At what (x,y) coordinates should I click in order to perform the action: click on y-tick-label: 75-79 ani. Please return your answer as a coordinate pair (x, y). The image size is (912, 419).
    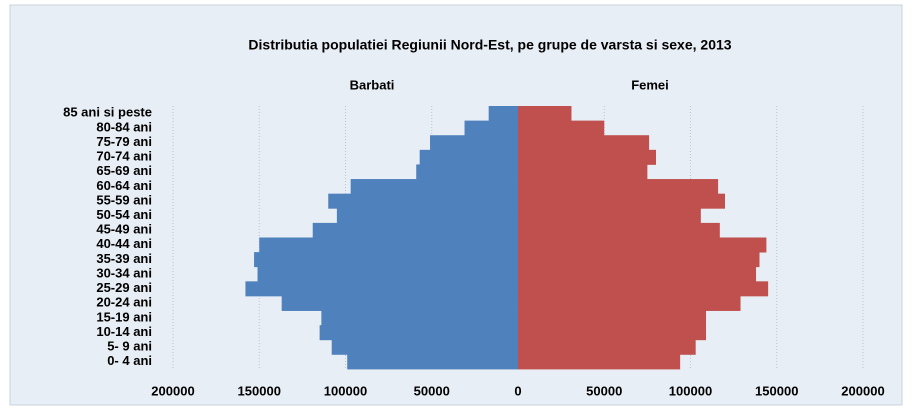
    Looking at the image, I should click on (124, 141).